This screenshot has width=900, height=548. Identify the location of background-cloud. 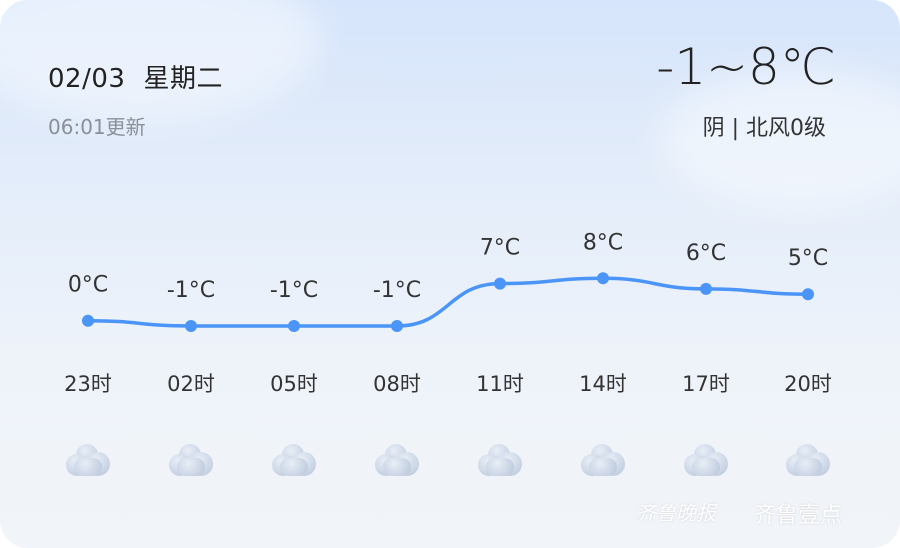
(780, 140).